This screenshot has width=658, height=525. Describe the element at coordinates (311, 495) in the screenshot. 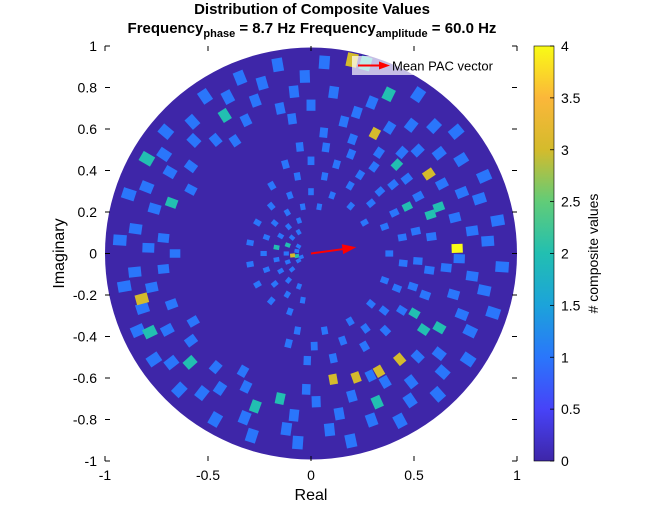

I see `x-axis-label: Real` at that location.